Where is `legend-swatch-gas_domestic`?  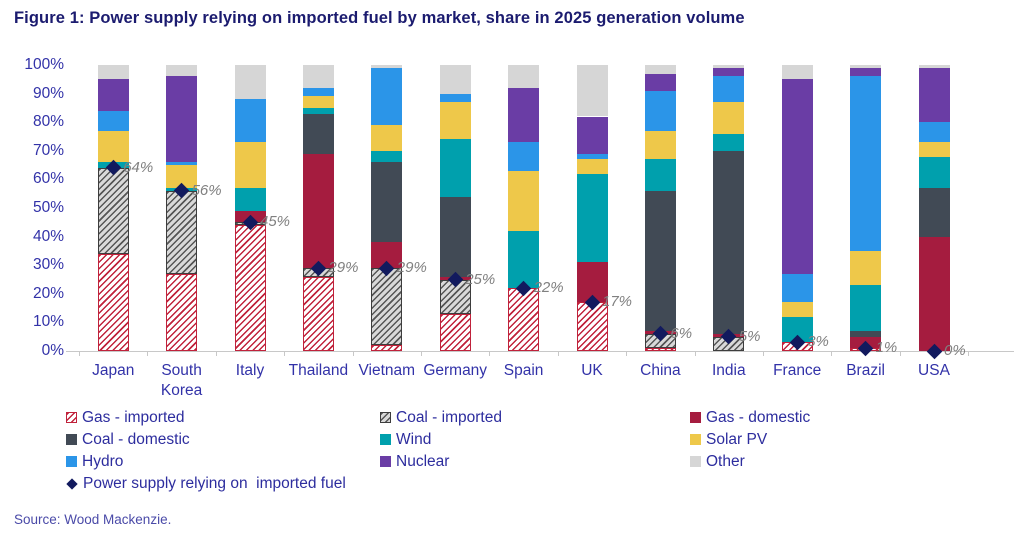 legend-swatch-gas_domestic is located at coordinates (695, 417).